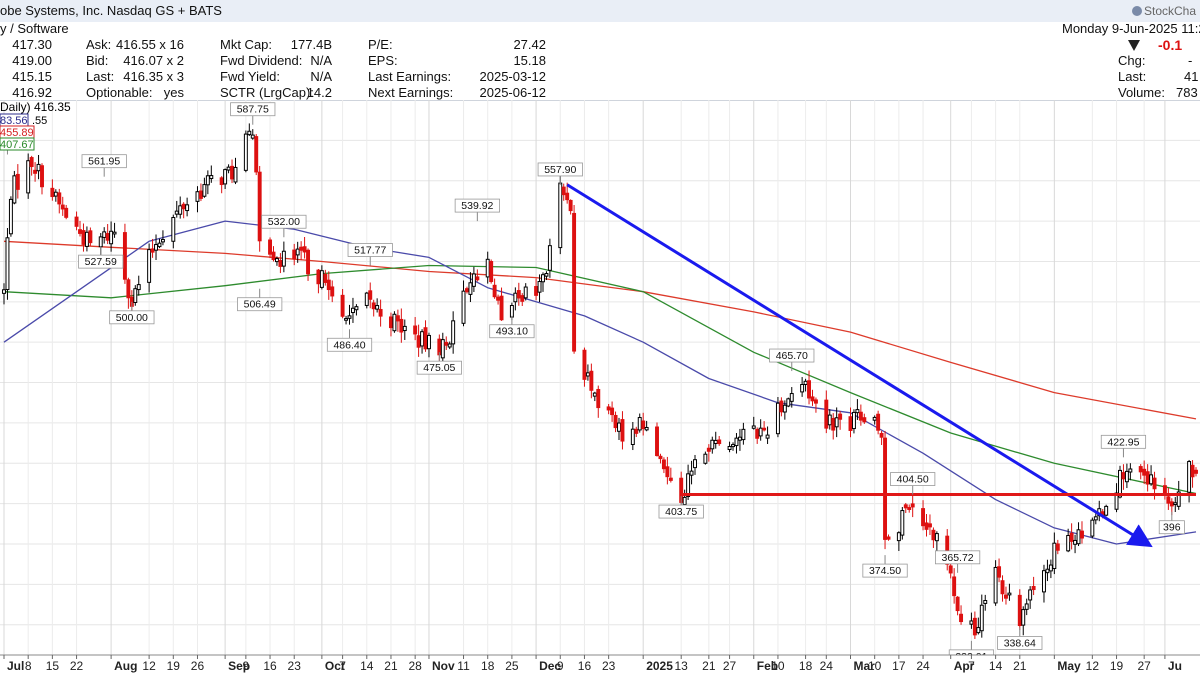 The height and width of the screenshot is (675, 1200). What do you see at coordinates (383, 60) in the screenshot?
I see `eps-label: EPS:` at bounding box center [383, 60].